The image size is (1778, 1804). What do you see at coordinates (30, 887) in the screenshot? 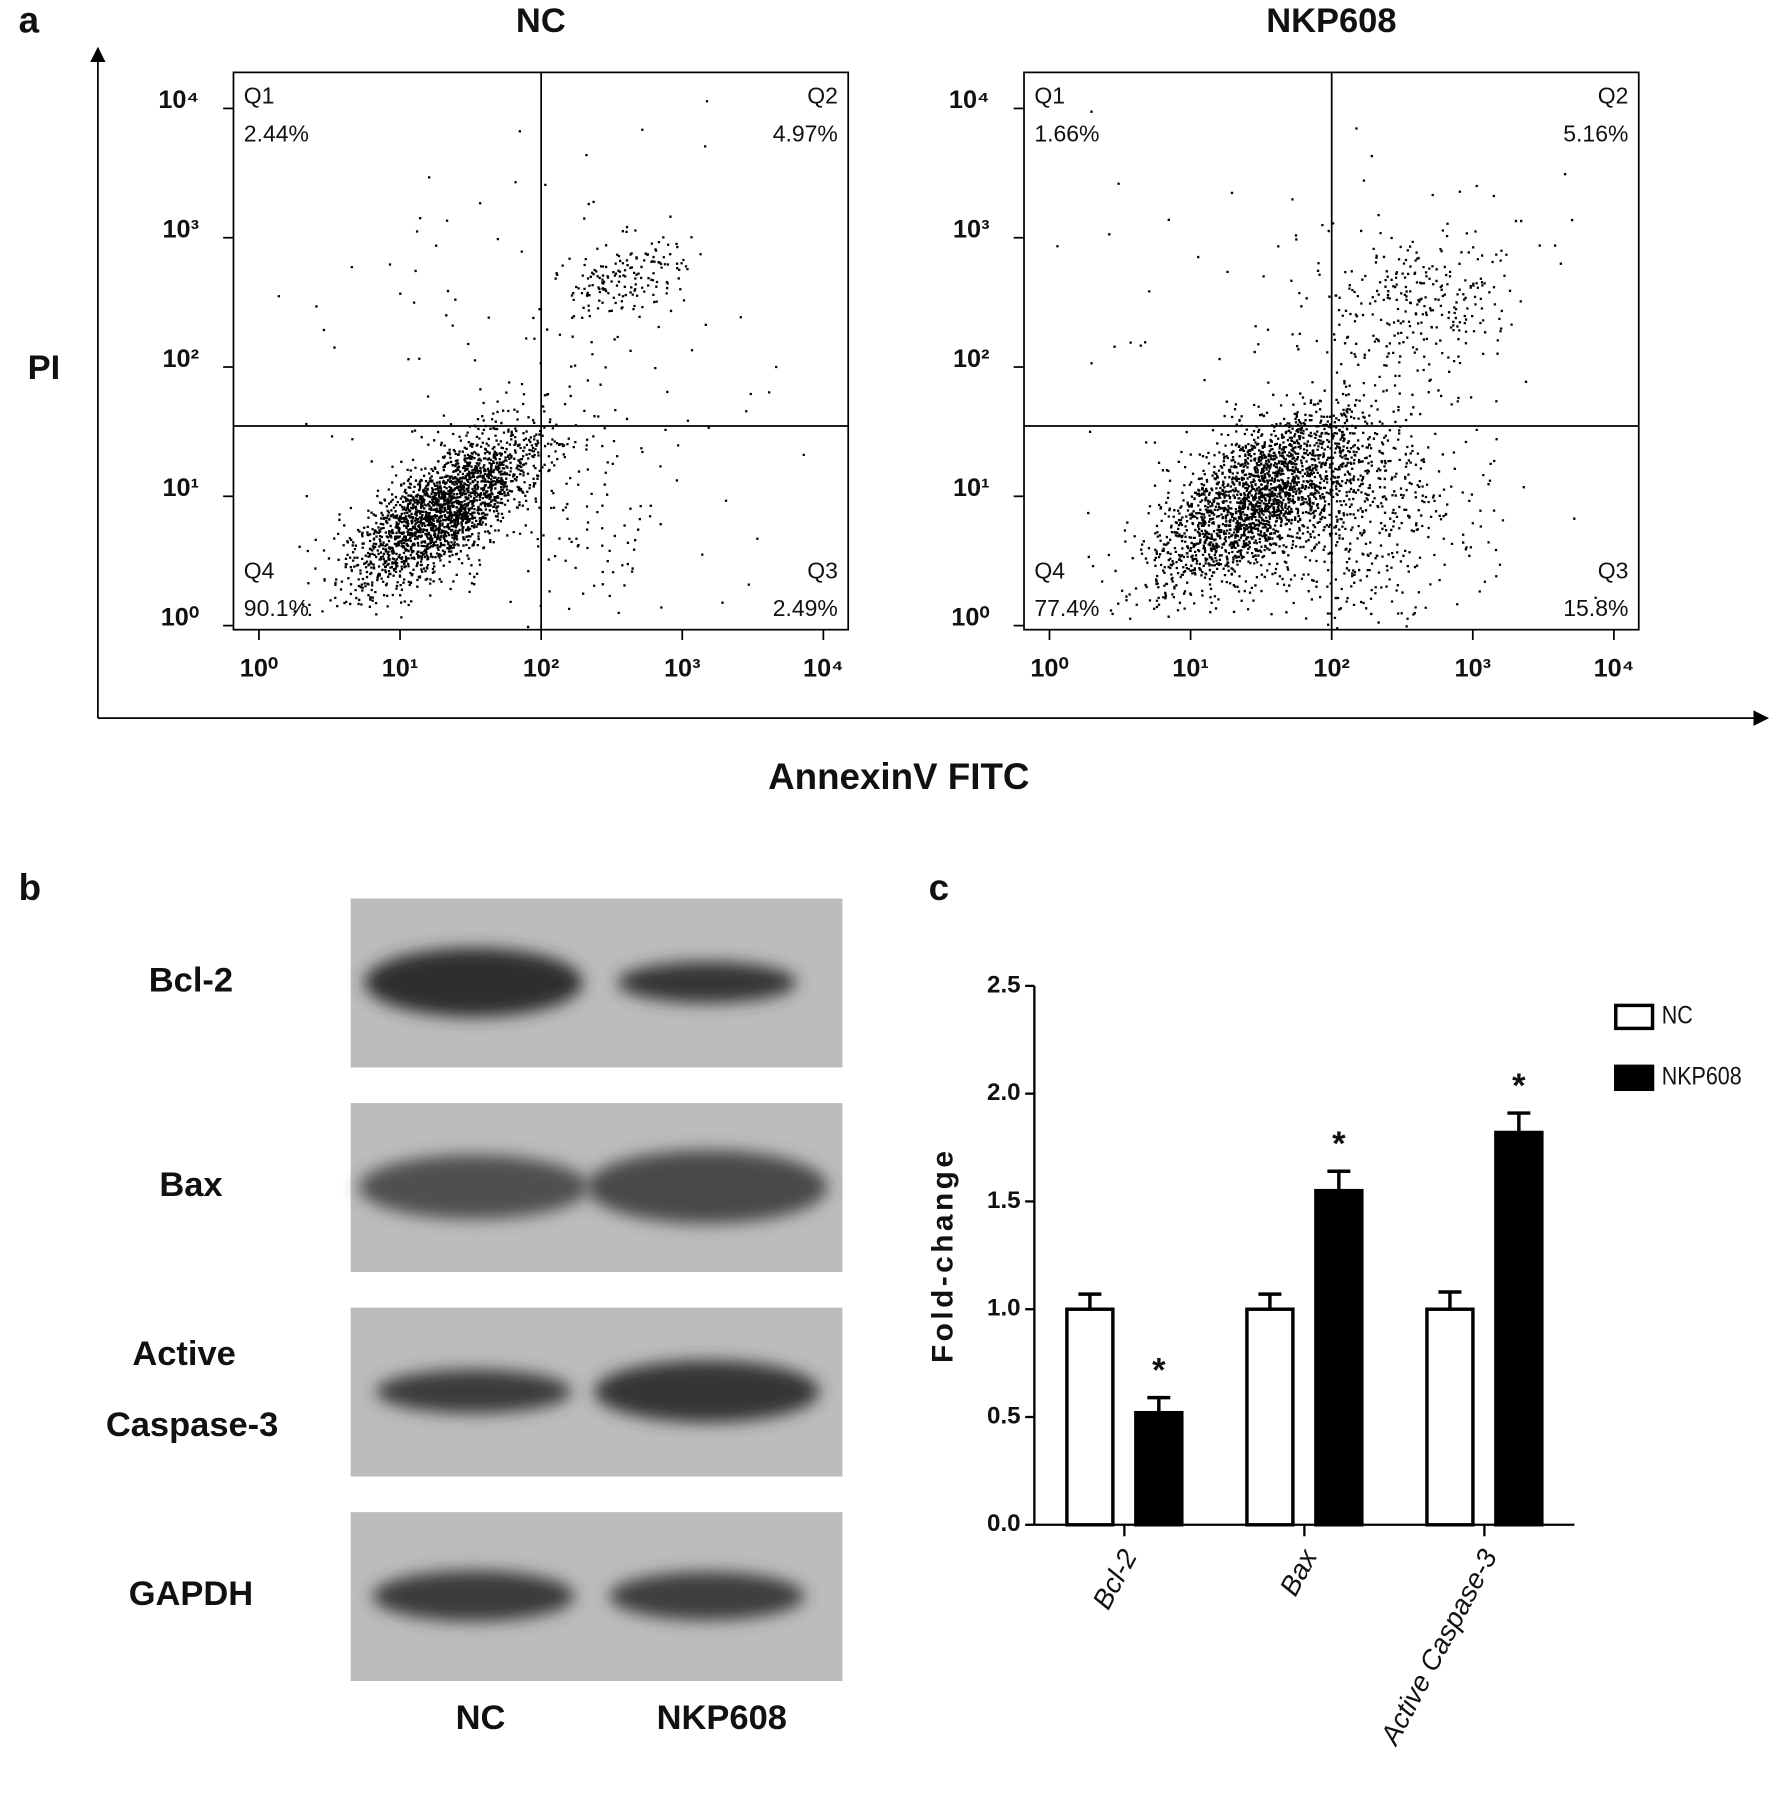
I see `panel-label: b` at bounding box center [30, 887].